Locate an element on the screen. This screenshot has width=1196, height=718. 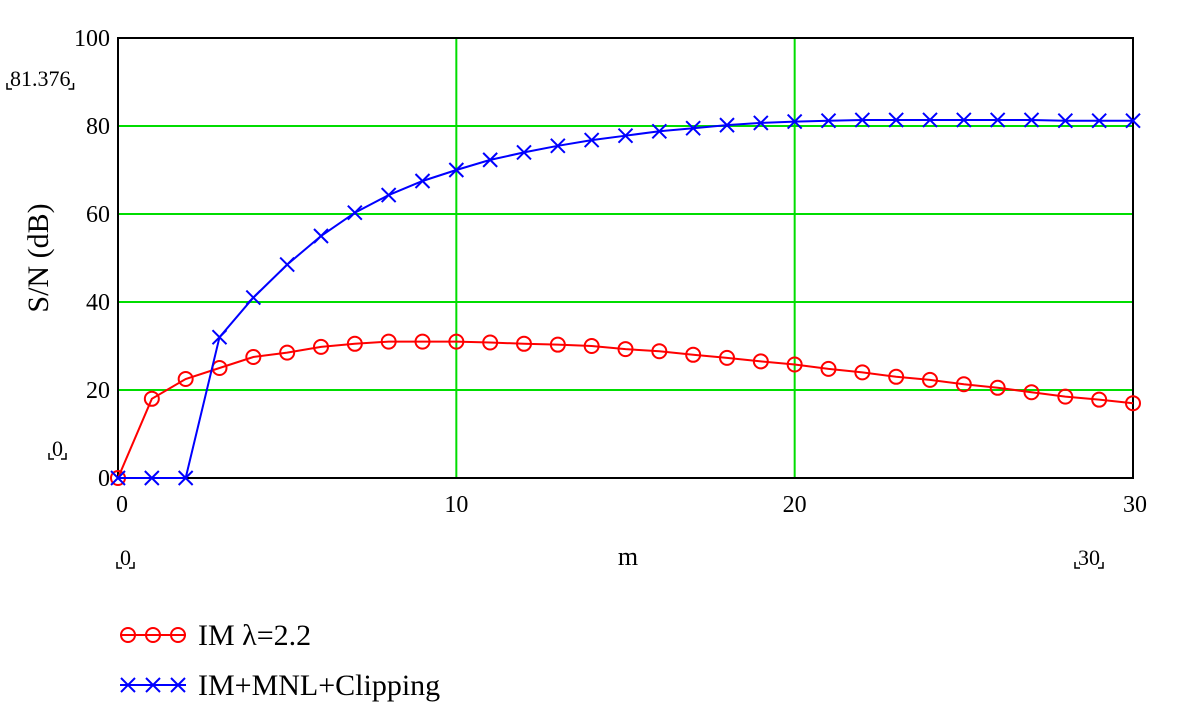
y-max-marker-text: 81.376 is located at coordinates (40, 78).